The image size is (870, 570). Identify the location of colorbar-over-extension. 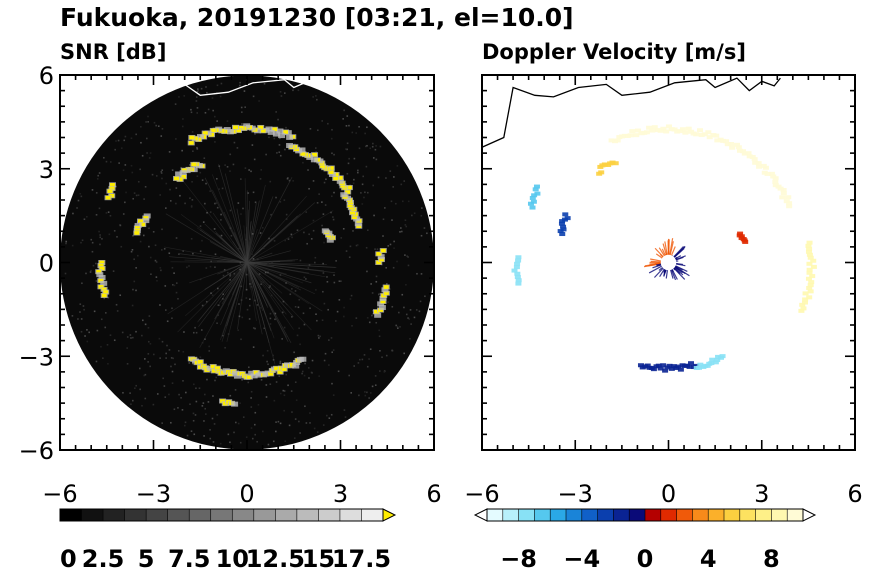
(389, 515).